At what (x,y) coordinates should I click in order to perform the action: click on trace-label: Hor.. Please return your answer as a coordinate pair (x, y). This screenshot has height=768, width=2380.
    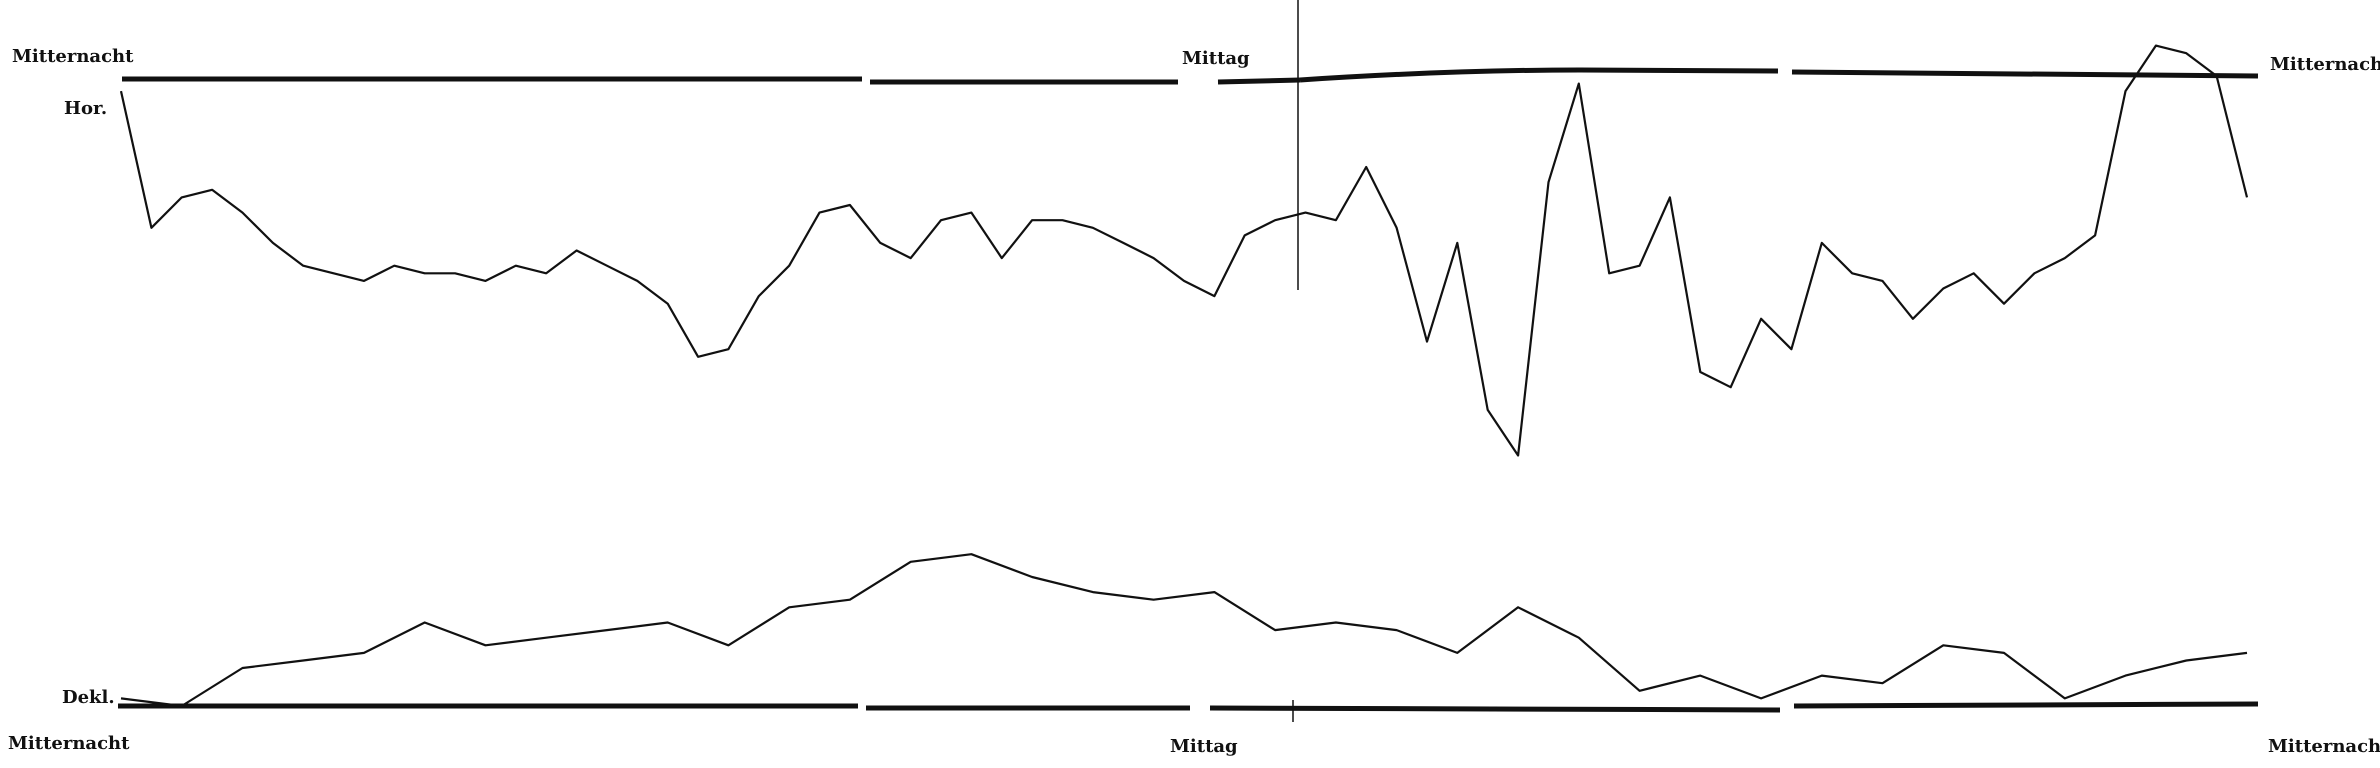
    Looking at the image, I should click on (85, 108).